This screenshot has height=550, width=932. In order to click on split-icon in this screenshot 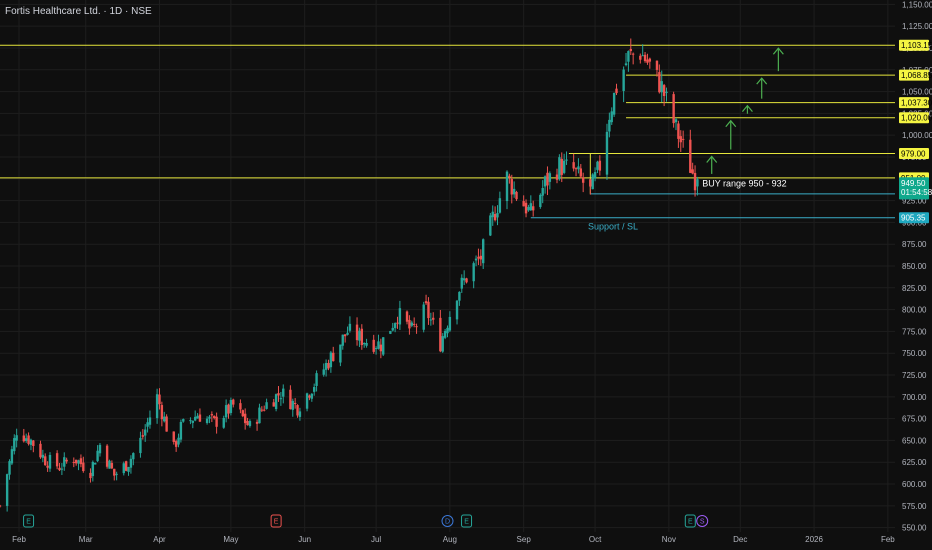, I will do `click(702, 521)`.